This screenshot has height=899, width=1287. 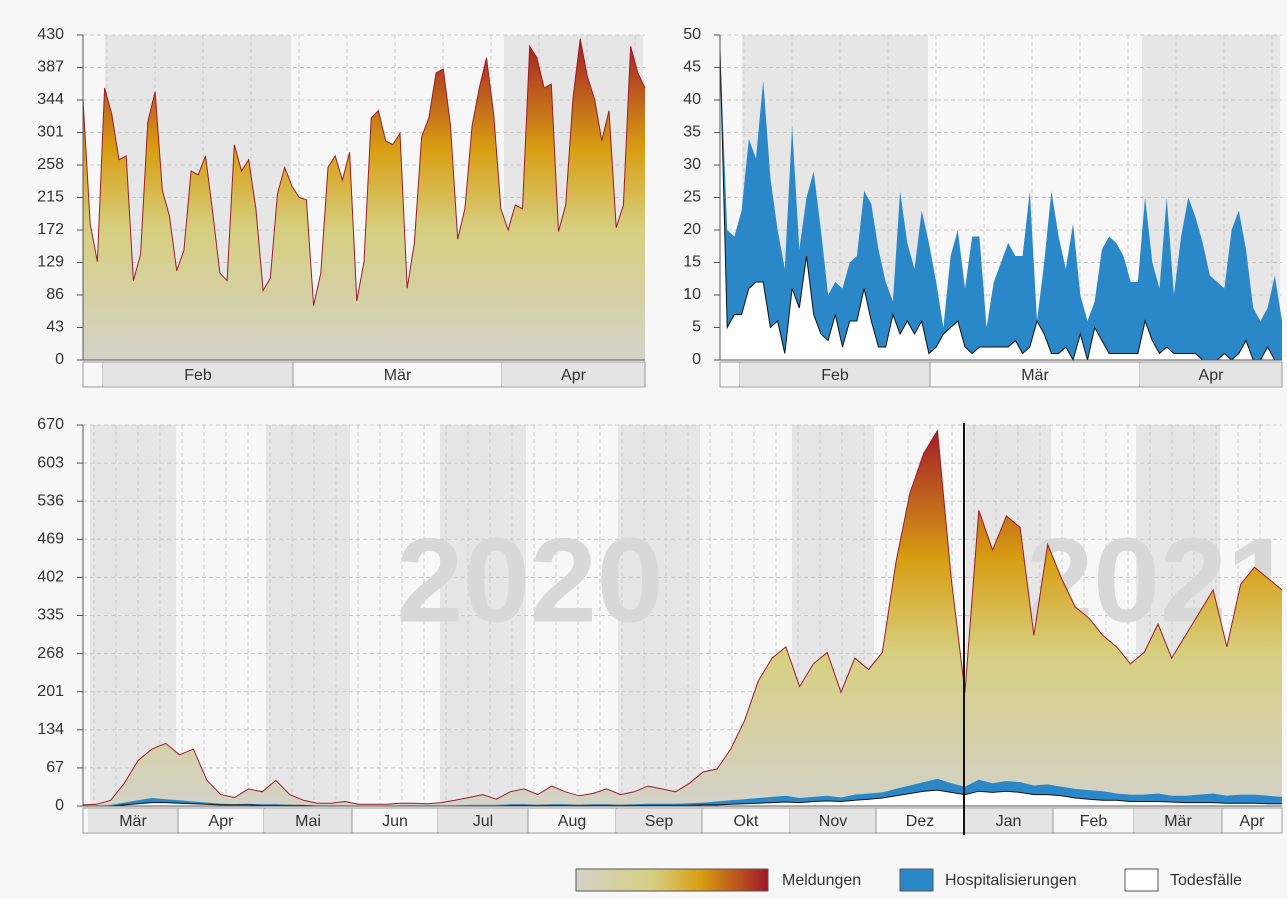 I want to click on y-tick-label: 603, so click(x=50, y=462).